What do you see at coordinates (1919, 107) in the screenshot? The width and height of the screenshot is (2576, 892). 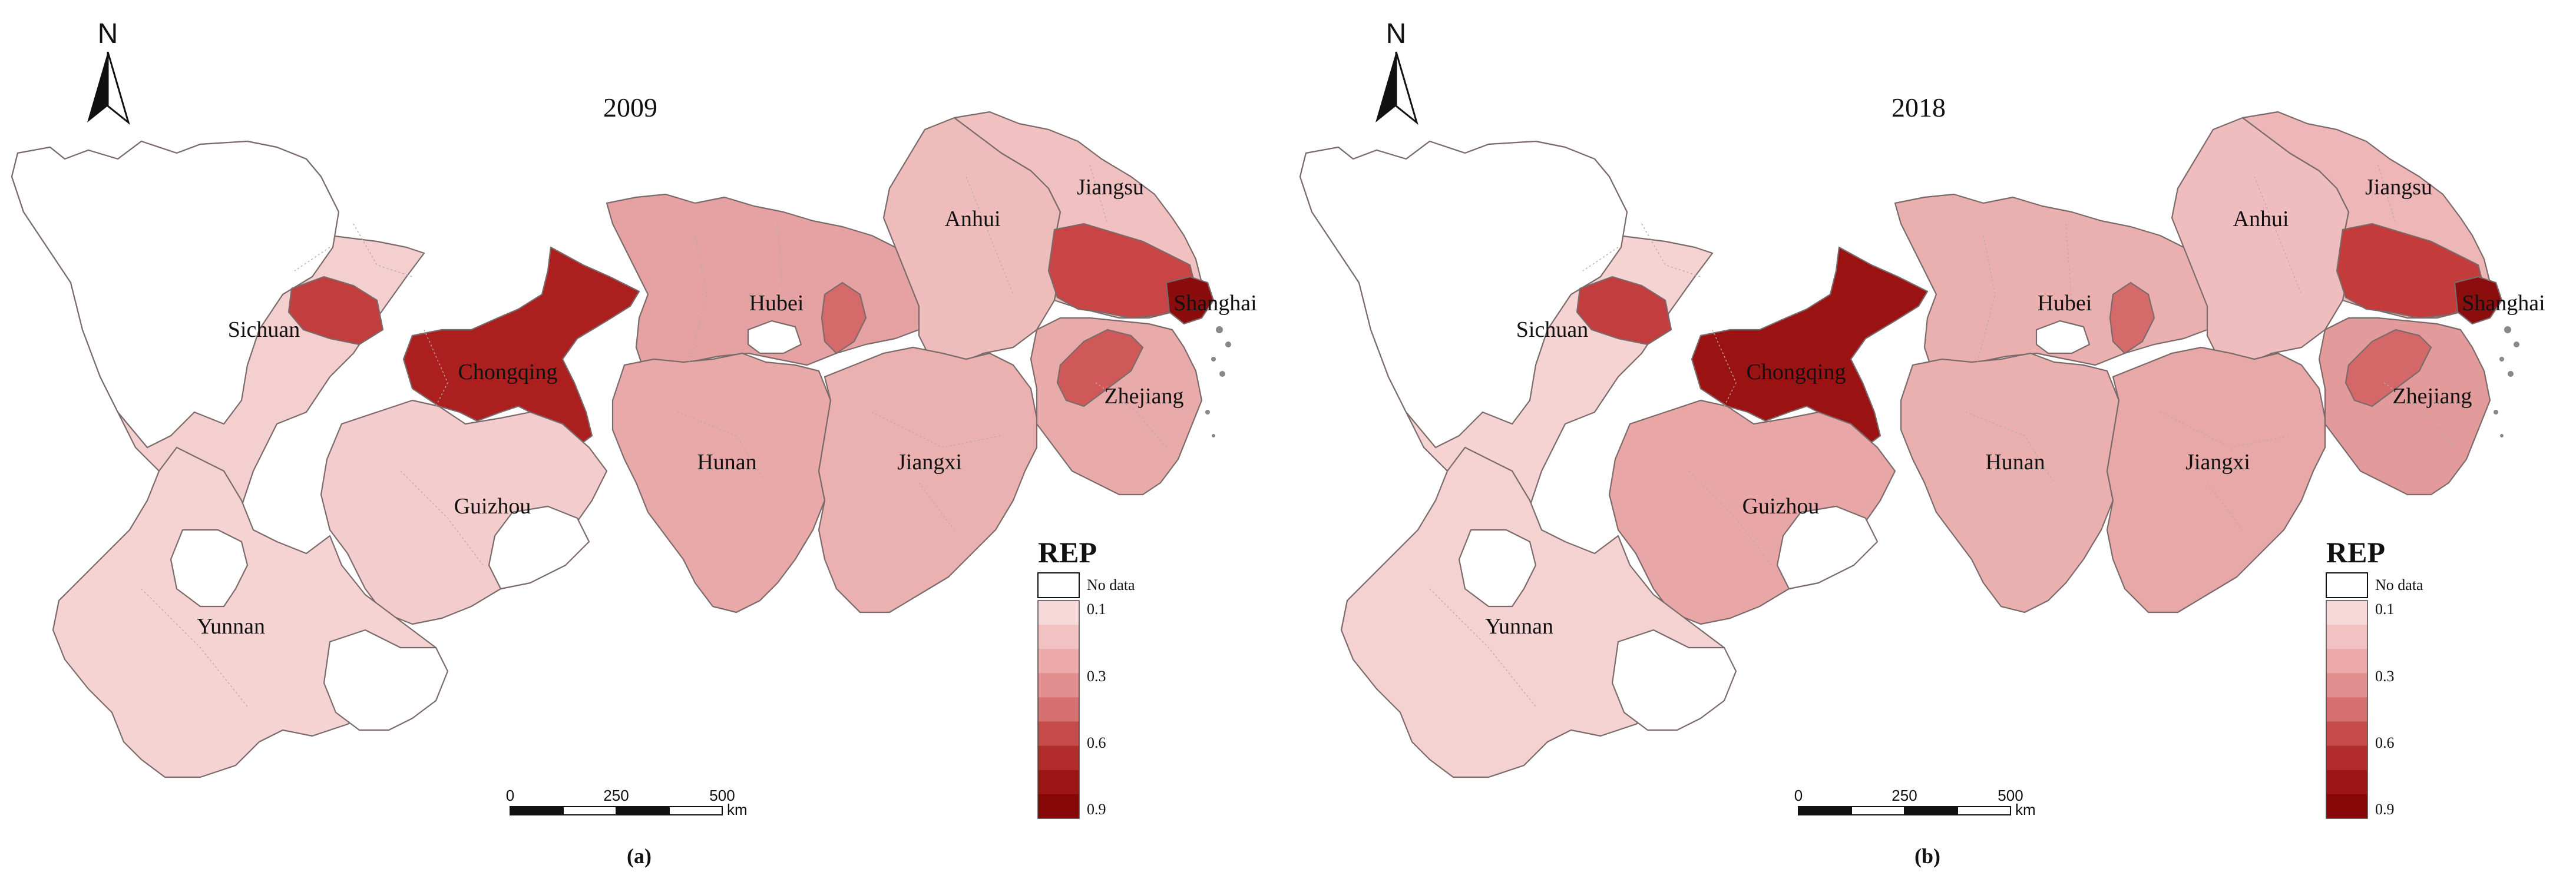 I see `map-year: 2018` at bounding box center [1919, 107].